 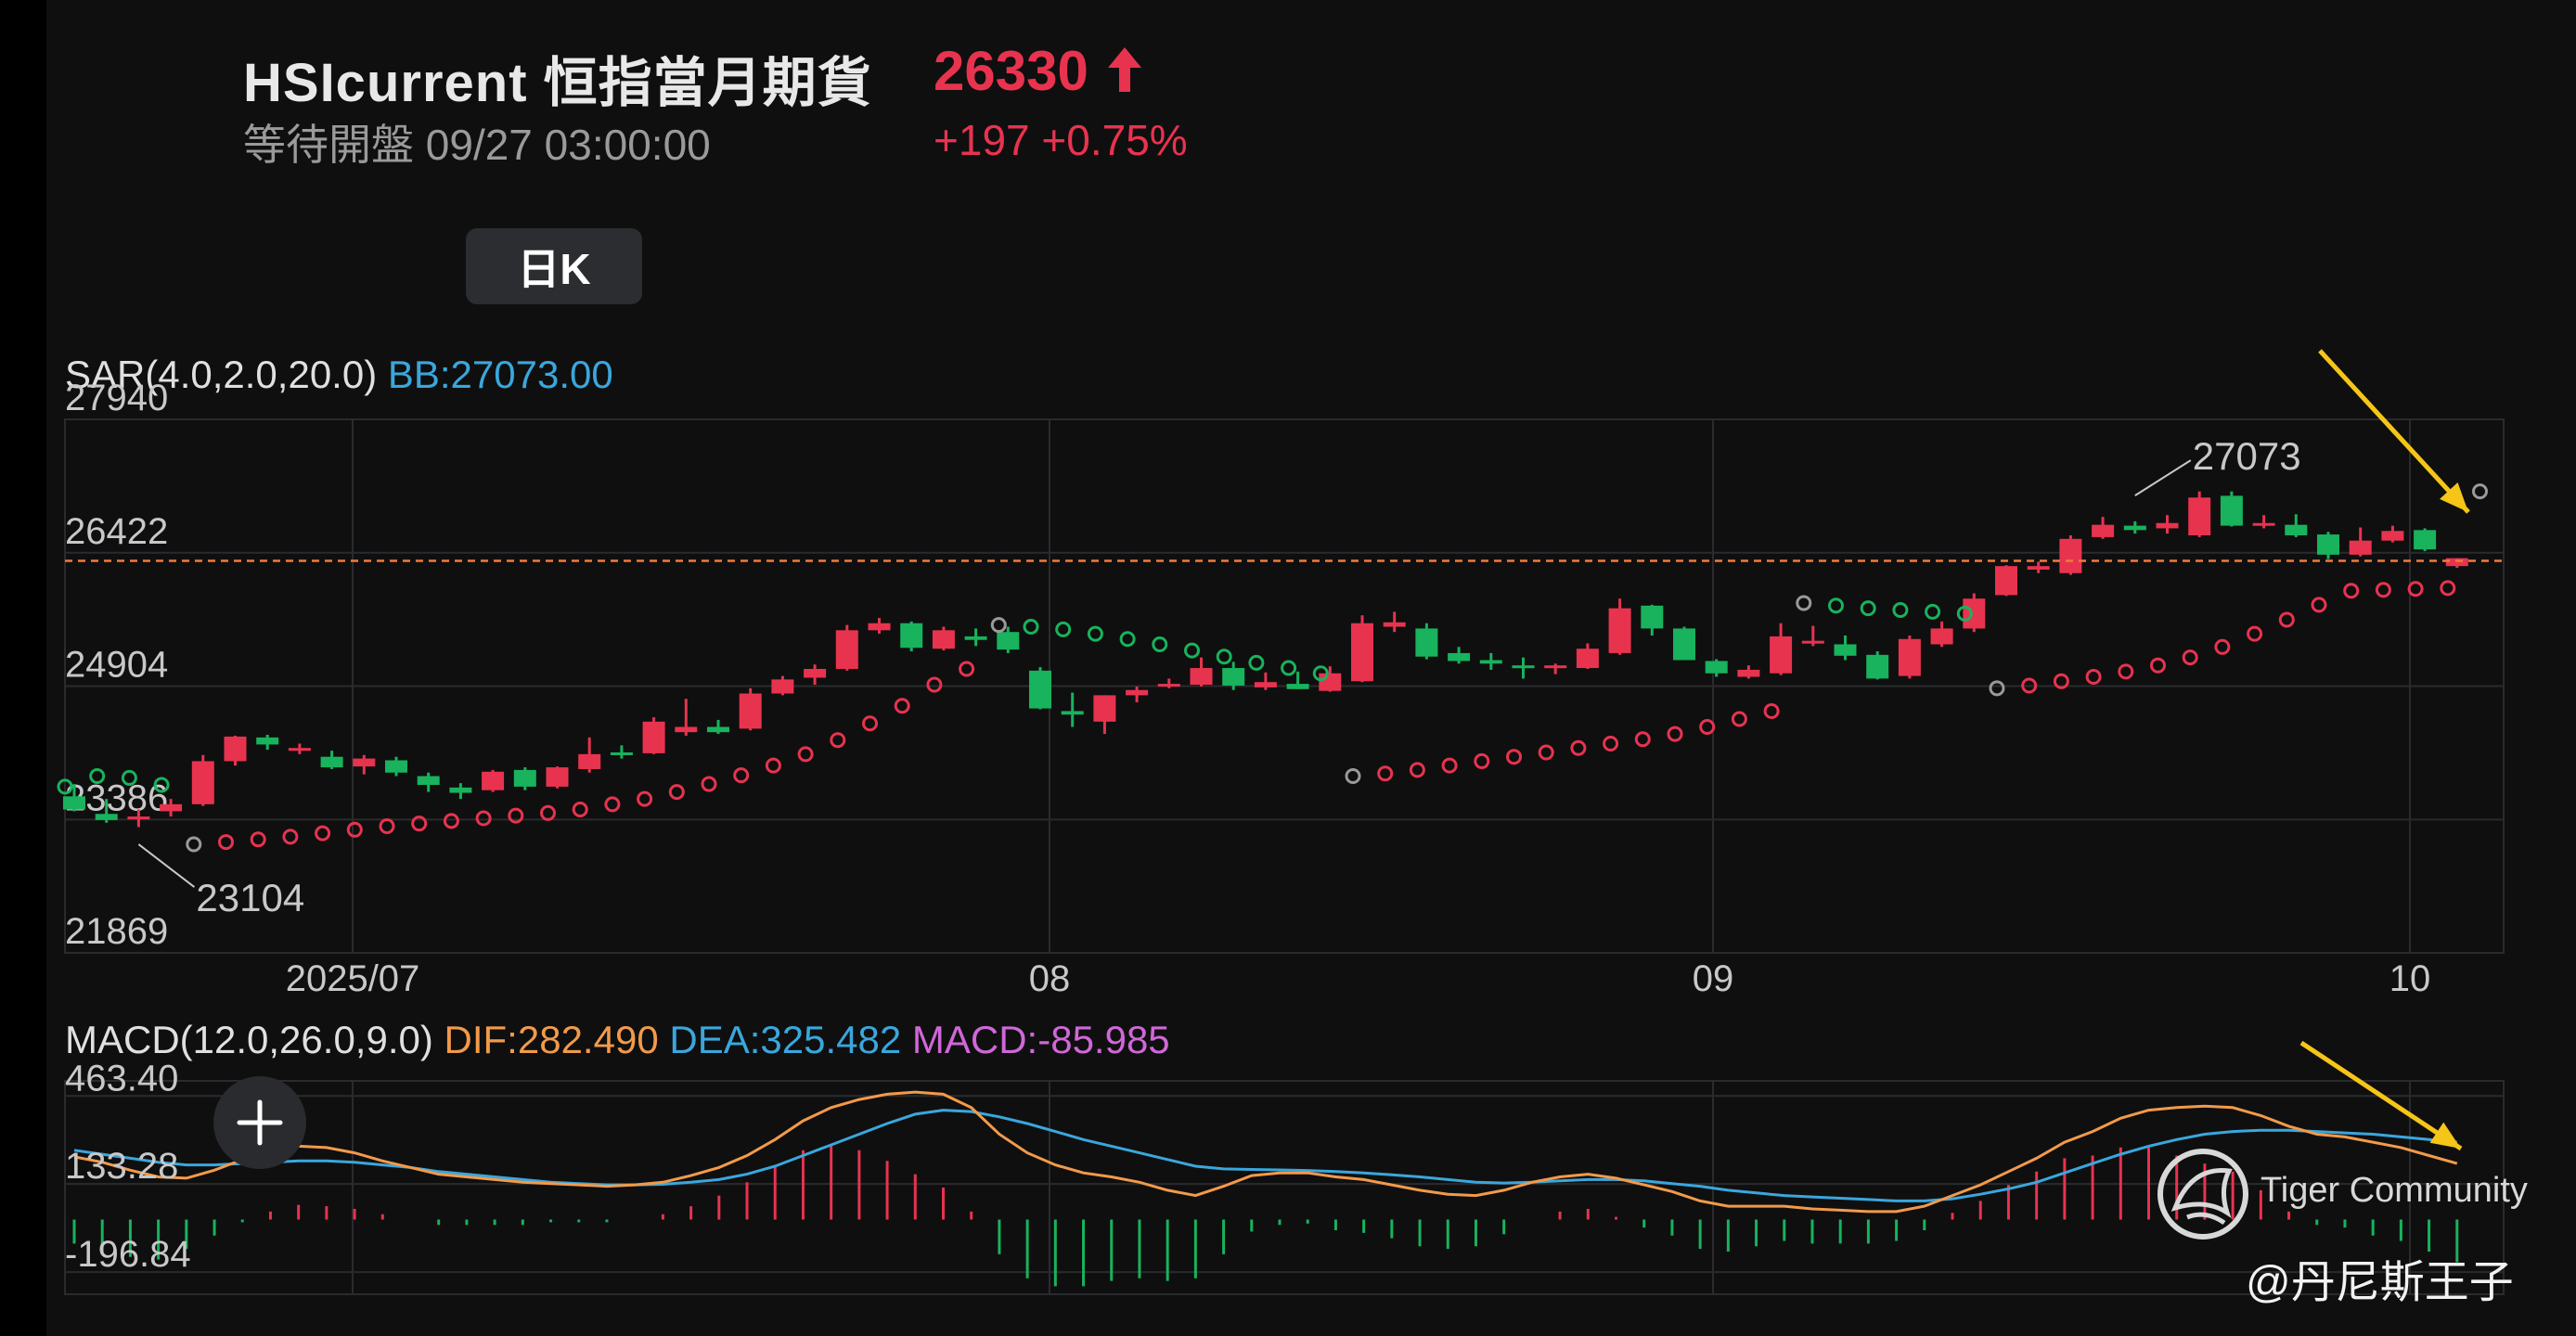 What do you see at coordinates (2410, 979) in the screenshot?
I see `x-tick-label: 10` at bounding box center [2410, 979].